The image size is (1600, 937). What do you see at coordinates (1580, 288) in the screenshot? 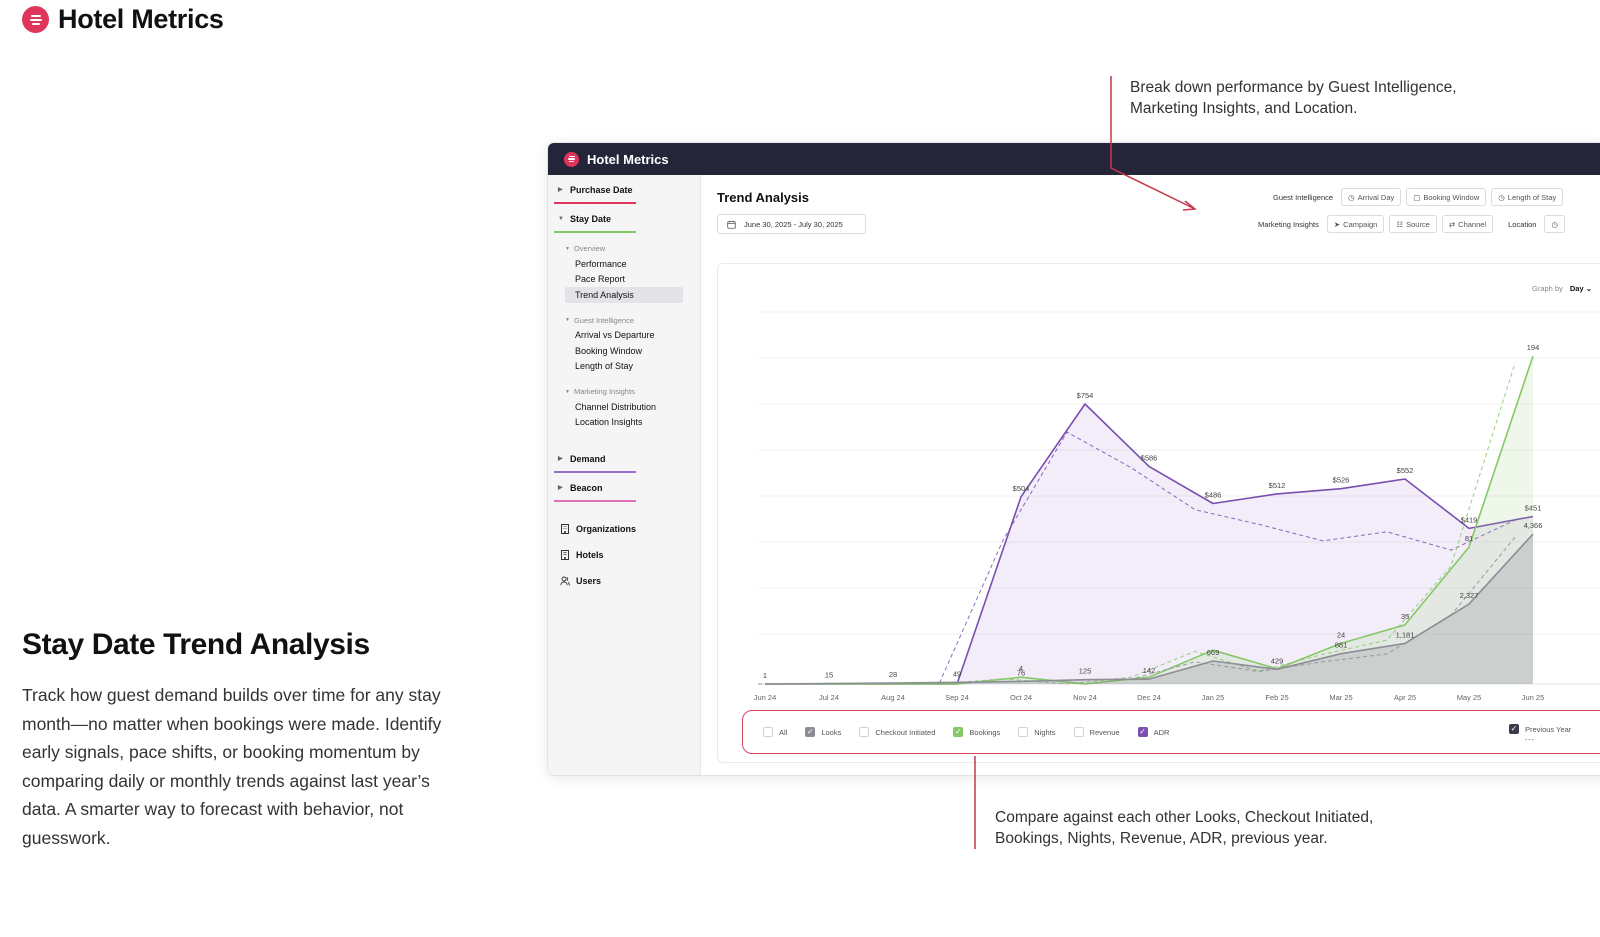
I see `graph-by-value: Day ⌄` at bounding box center [1580, 288].